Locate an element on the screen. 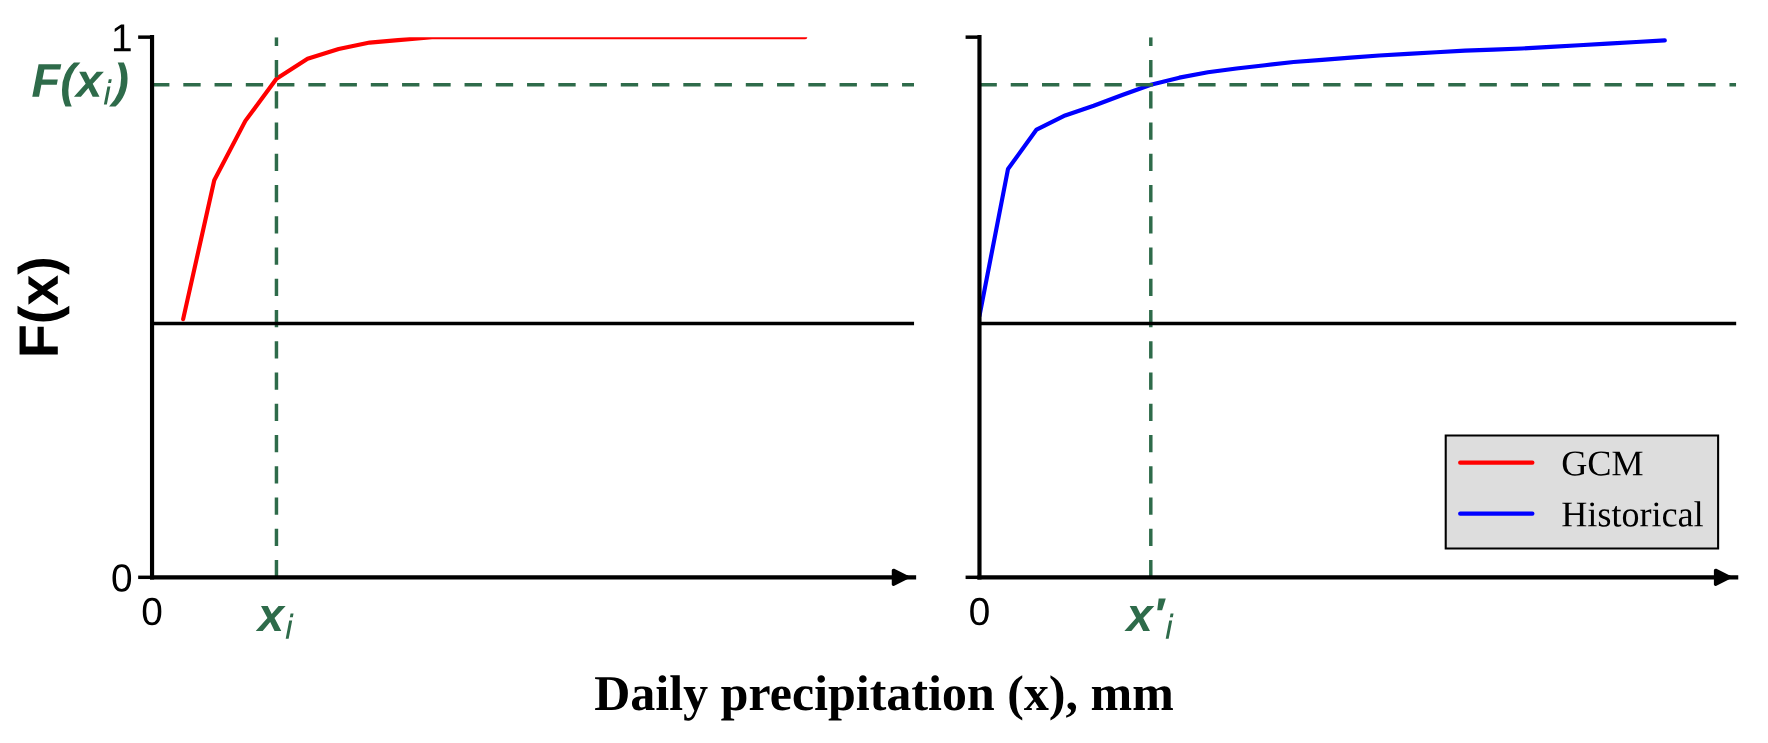  y-axis-title: F(x) is located at coordinates (43, 307).